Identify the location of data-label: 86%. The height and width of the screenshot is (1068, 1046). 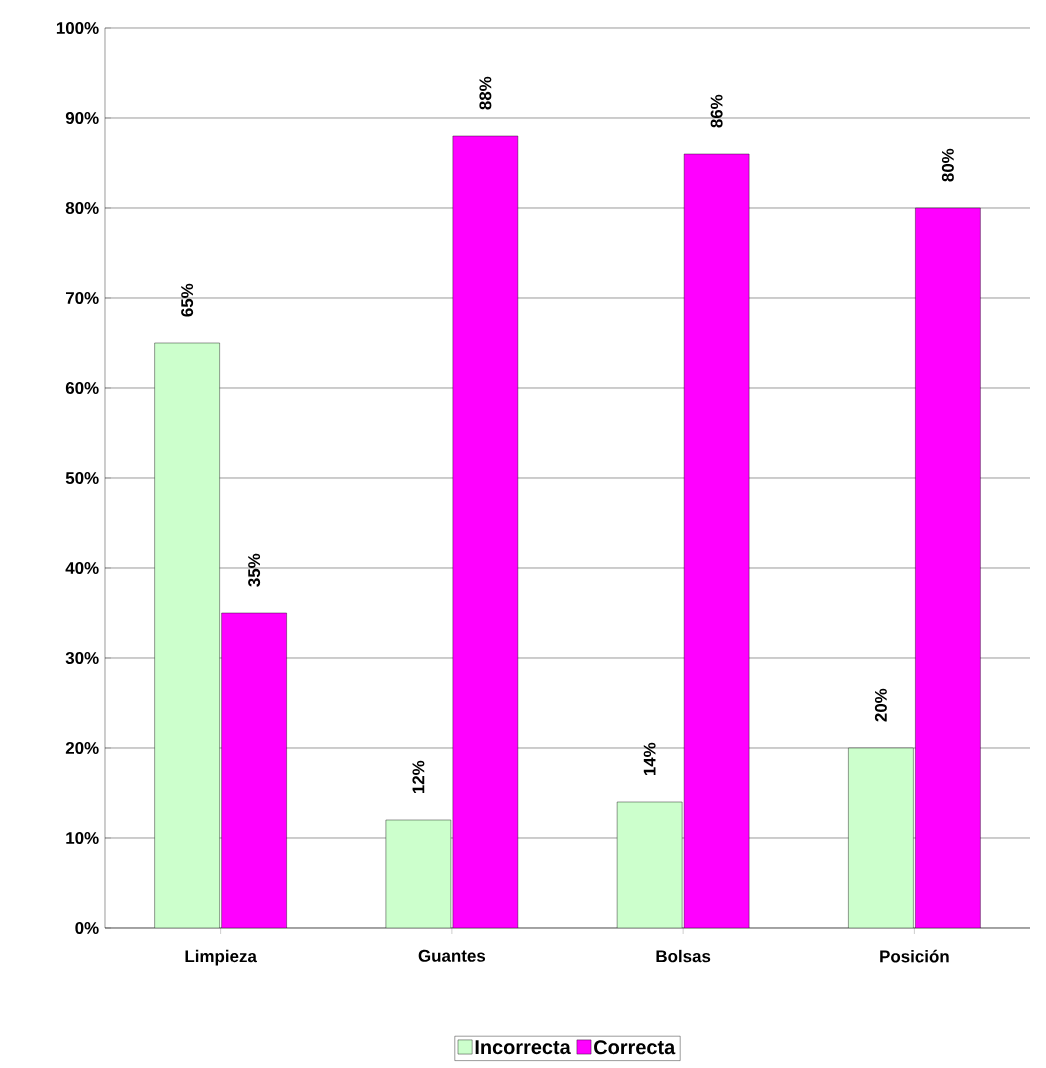
(716, 111).